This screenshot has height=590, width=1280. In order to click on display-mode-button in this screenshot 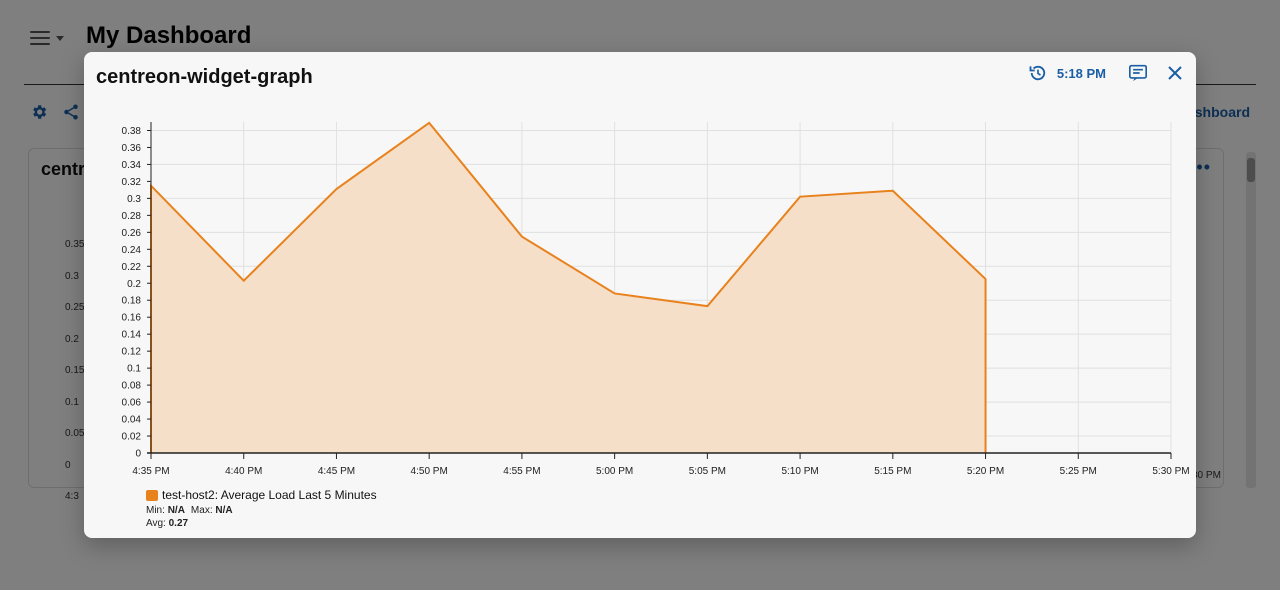, I will do `click(1138, 73)`.